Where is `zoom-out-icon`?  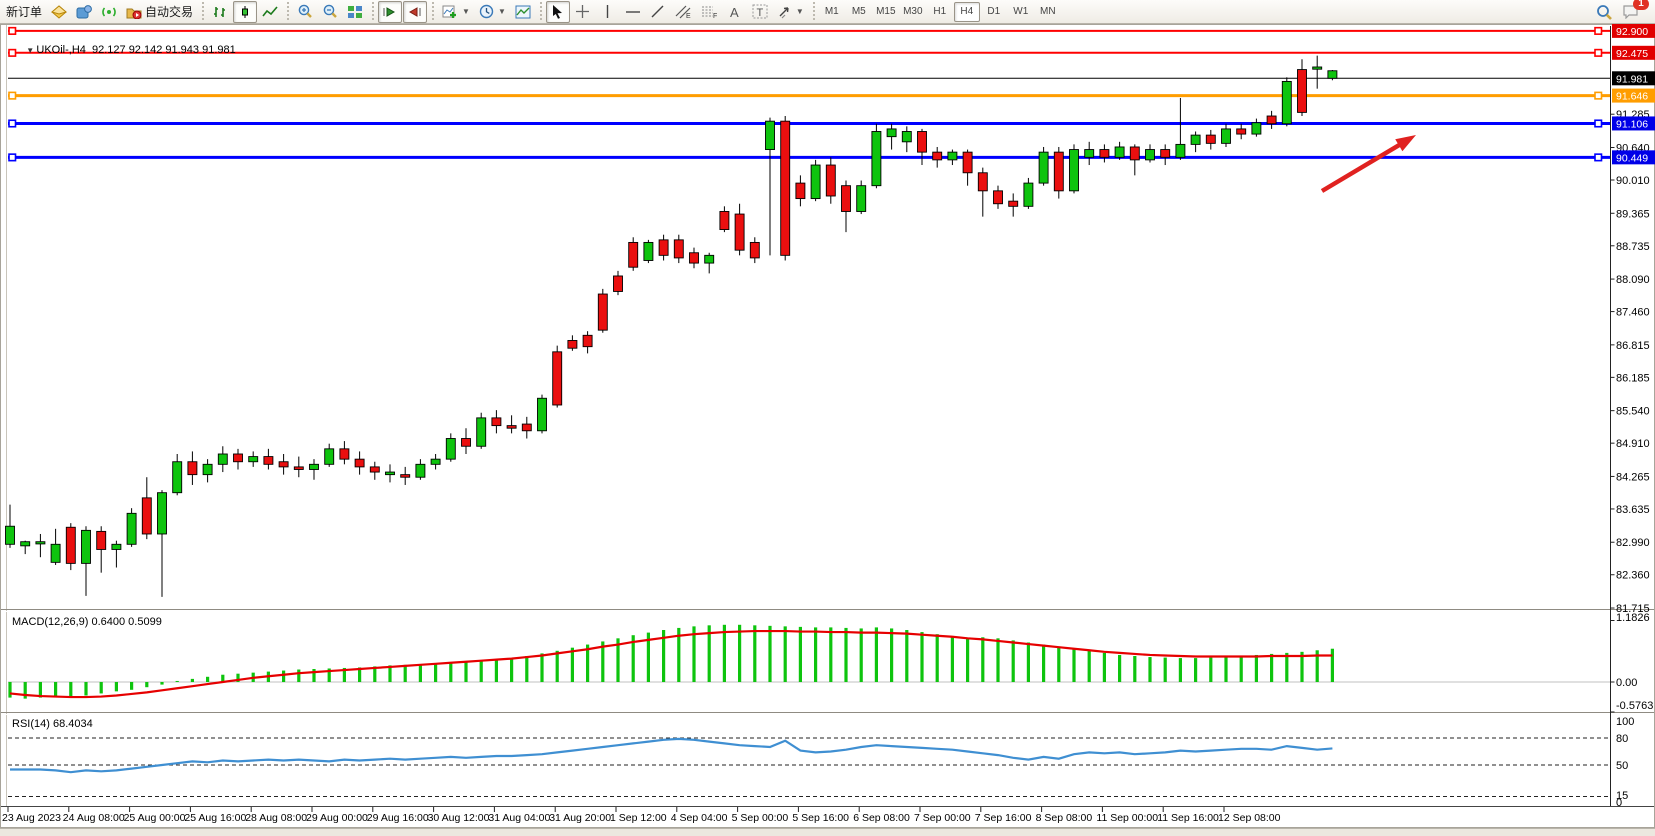
zoom-out-icon is located at coordinates (330, 12).